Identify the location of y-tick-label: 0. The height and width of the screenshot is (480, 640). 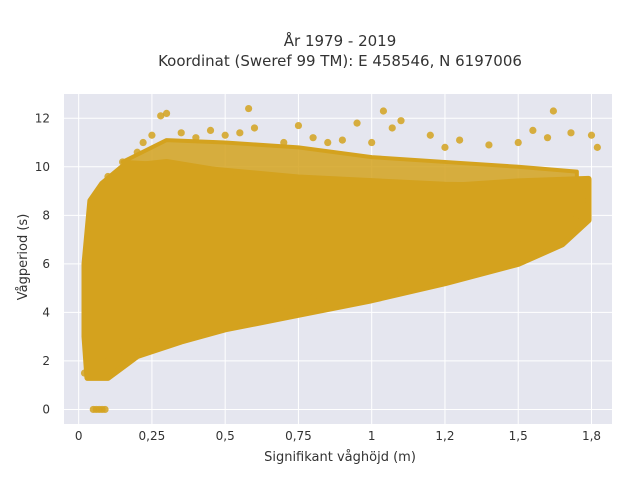
(46, 409).